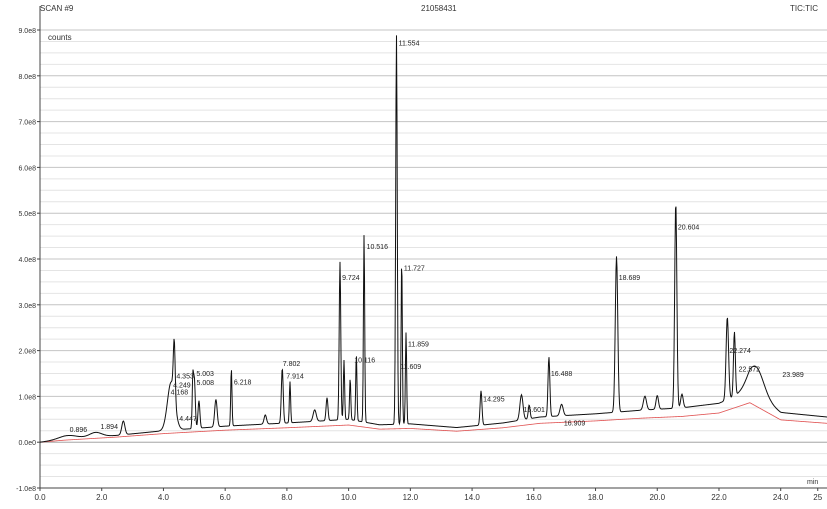 The height and width of the screenshot is (509, 827). Describe the element at coordinates (349, 497) in the screenshot. I see `x-tick-label: 10.0` at that location.